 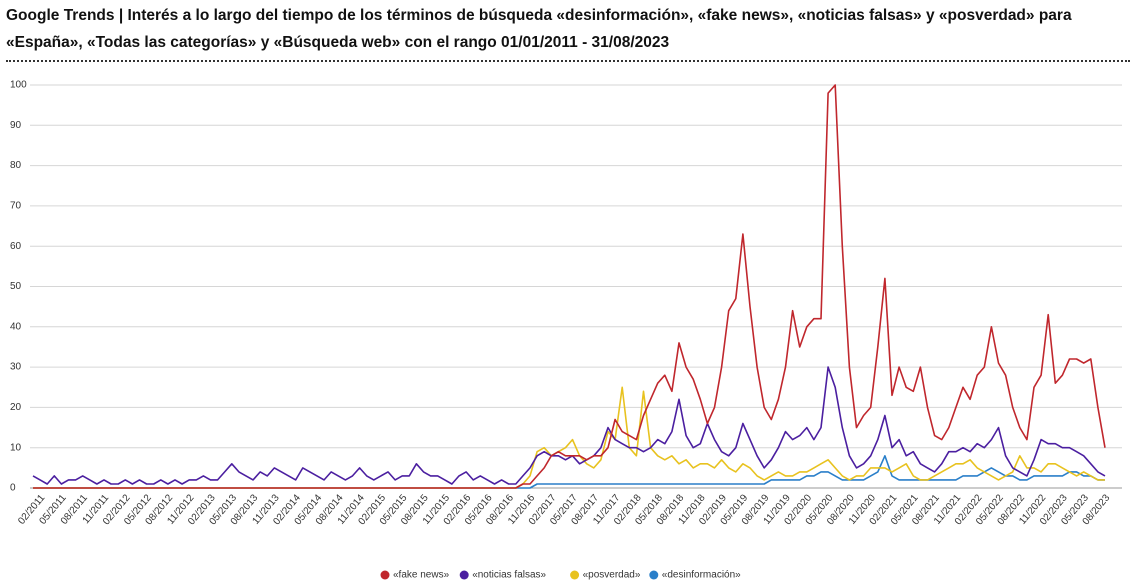 I want to click on y-tick-label: 0, so click(x=13, y=488).